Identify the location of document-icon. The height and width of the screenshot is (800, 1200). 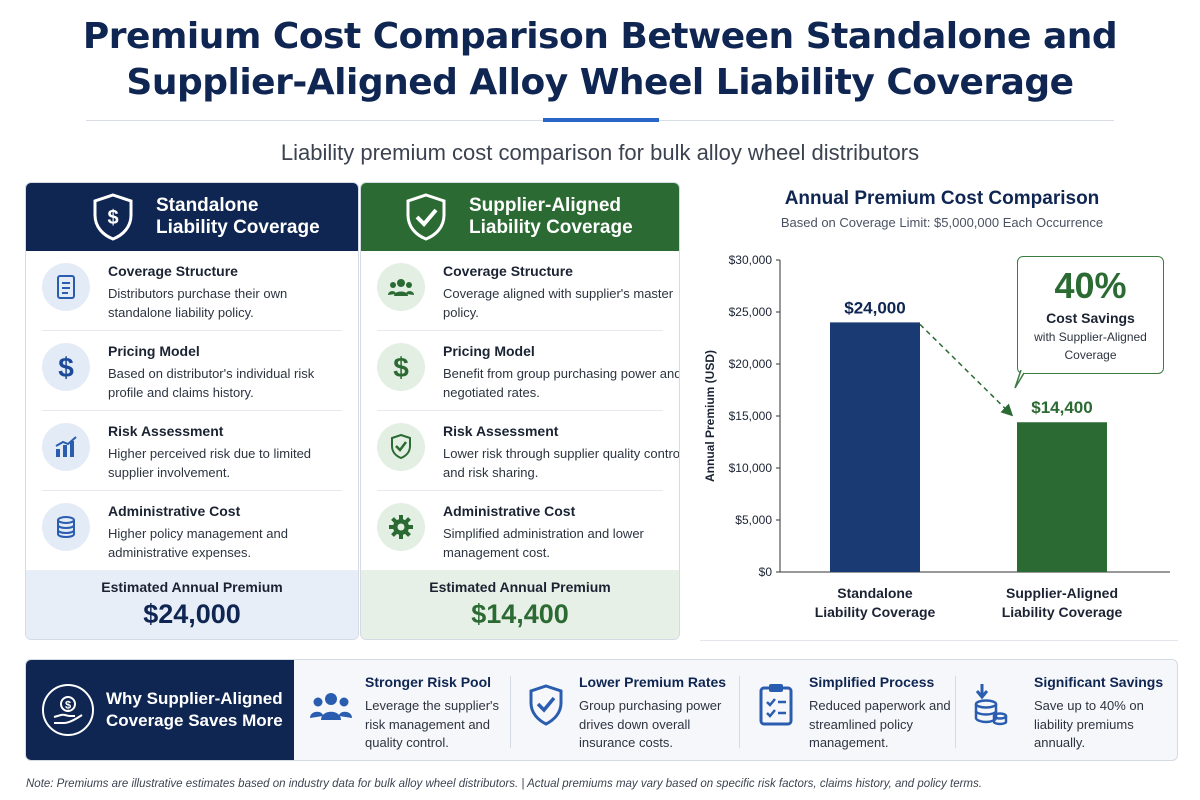
(66, 287).